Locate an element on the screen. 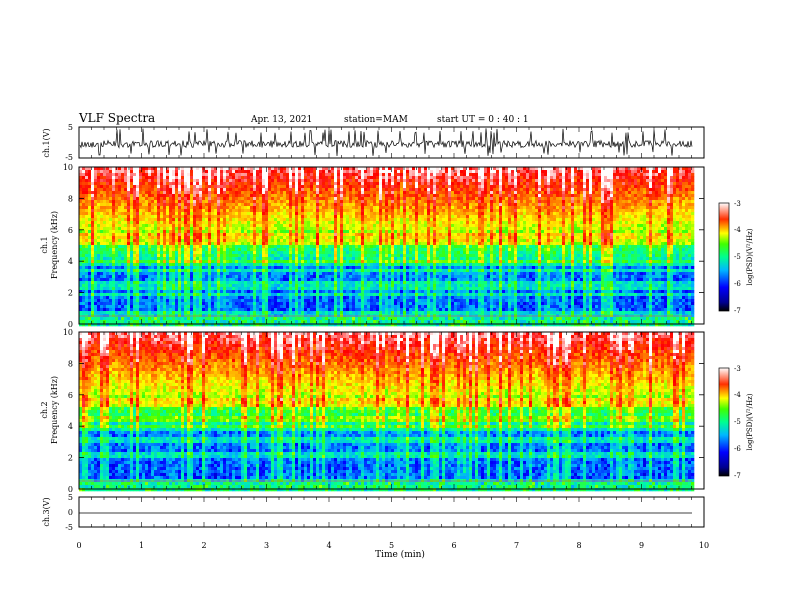 This screenshot has height=612, width=792. ch1-colorbar-label: log(PSD)(V²/Hz) is located at coordinates (750, 256).